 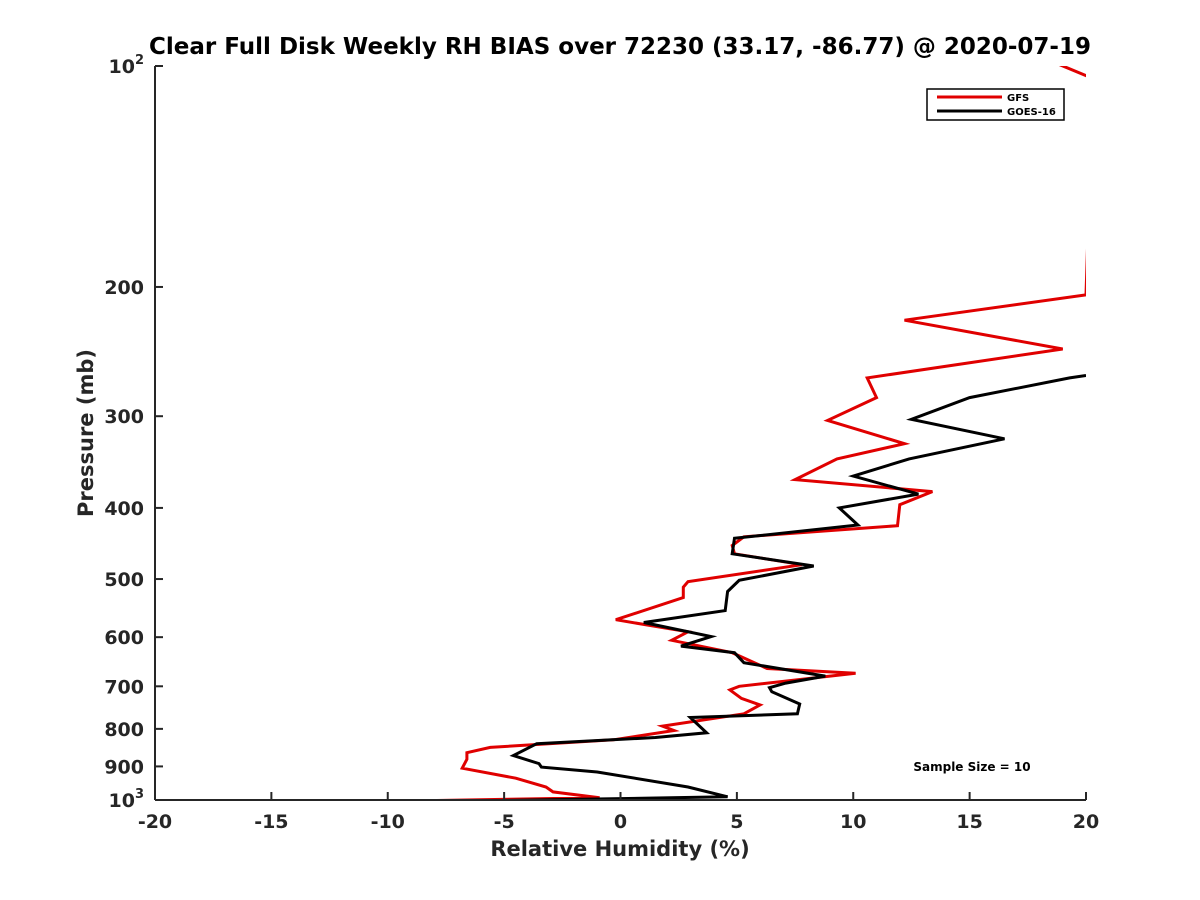 What do you see at coordinates (388, 822) in the screenshot?
I see `x-tick-label: -10` at bounding box center [388, 822].